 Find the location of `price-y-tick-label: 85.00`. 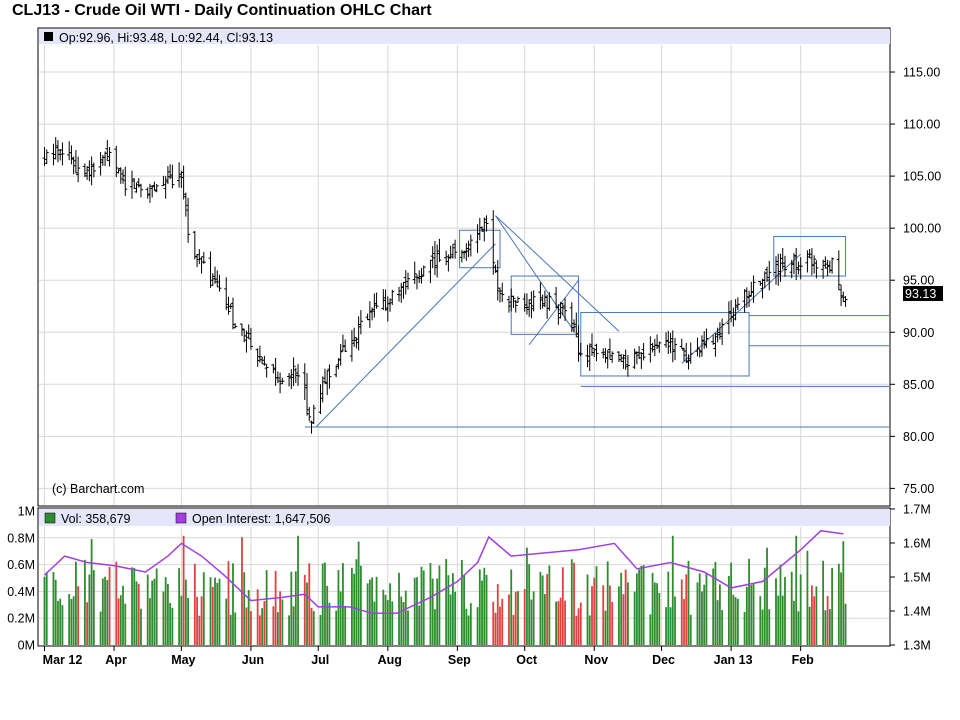

price-y-tick-label: 85.00 is located at coordinates (918, 385).